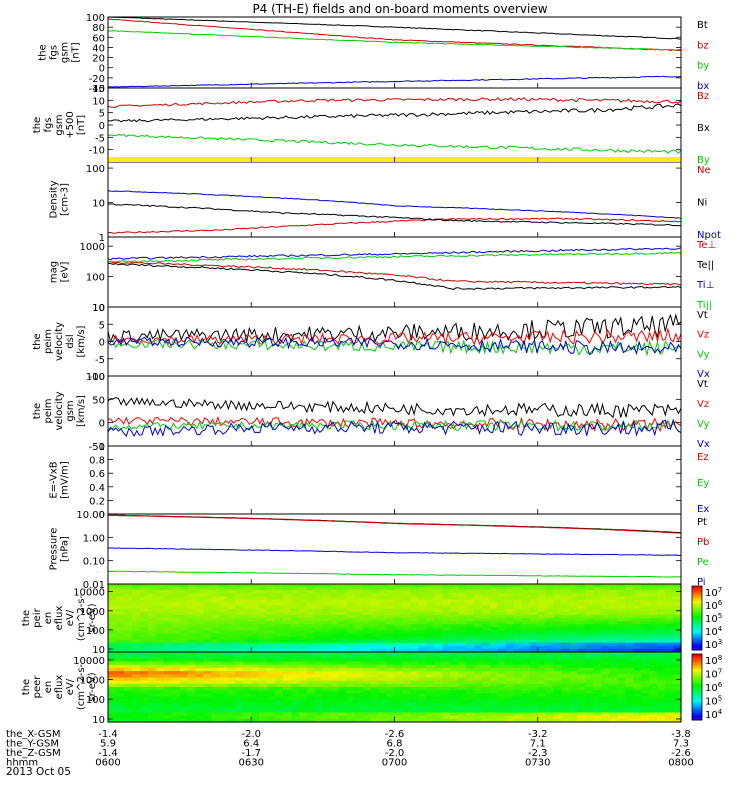  I want to click on ylabel-line: gsm, so click(59, 124).